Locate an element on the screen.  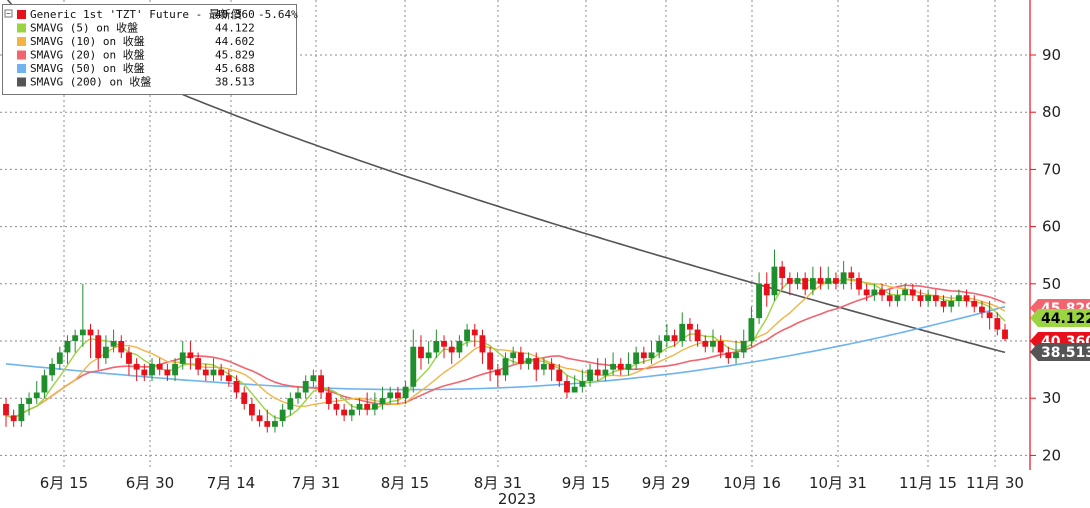
value-tag-label: 38.513 is located at coordinates (1065, 353).